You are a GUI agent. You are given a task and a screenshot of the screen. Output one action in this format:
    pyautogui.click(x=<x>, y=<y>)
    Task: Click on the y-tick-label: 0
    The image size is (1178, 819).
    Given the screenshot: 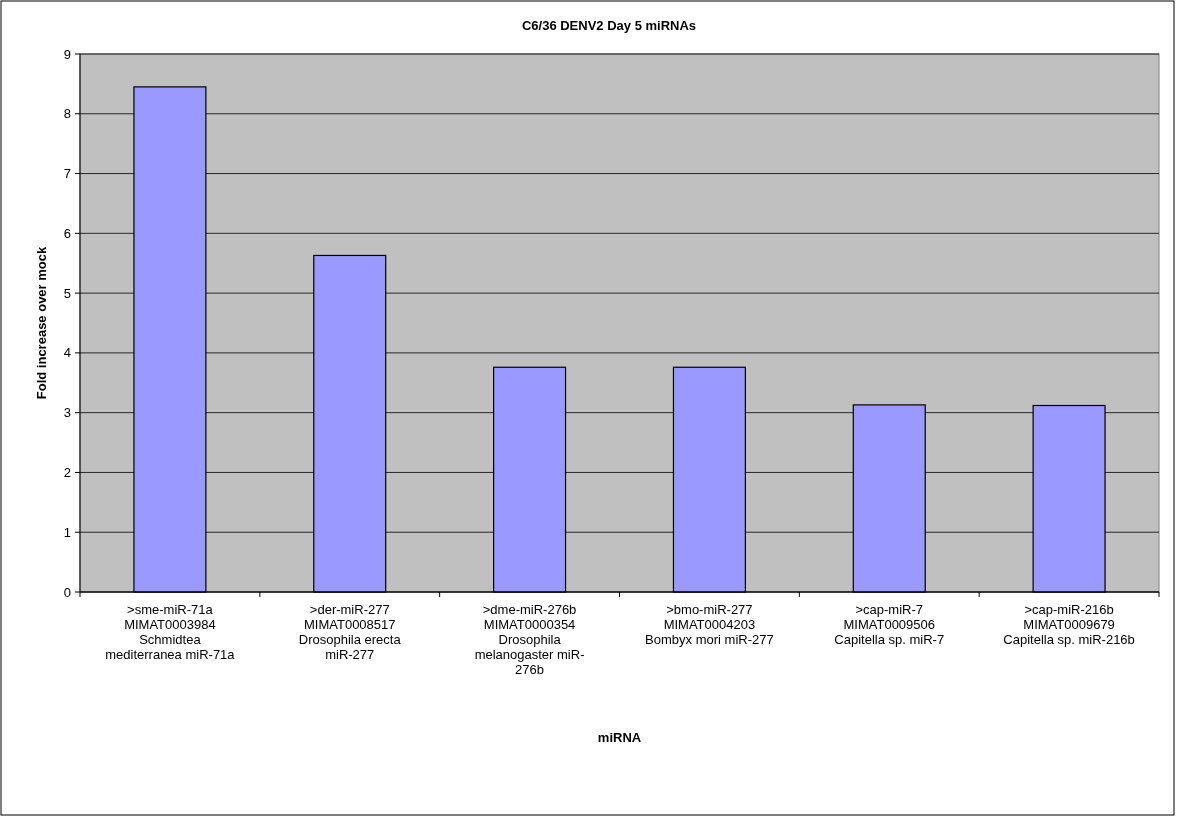 What is the action you would take?
    pyautogui.click(x=67, y=592)
    